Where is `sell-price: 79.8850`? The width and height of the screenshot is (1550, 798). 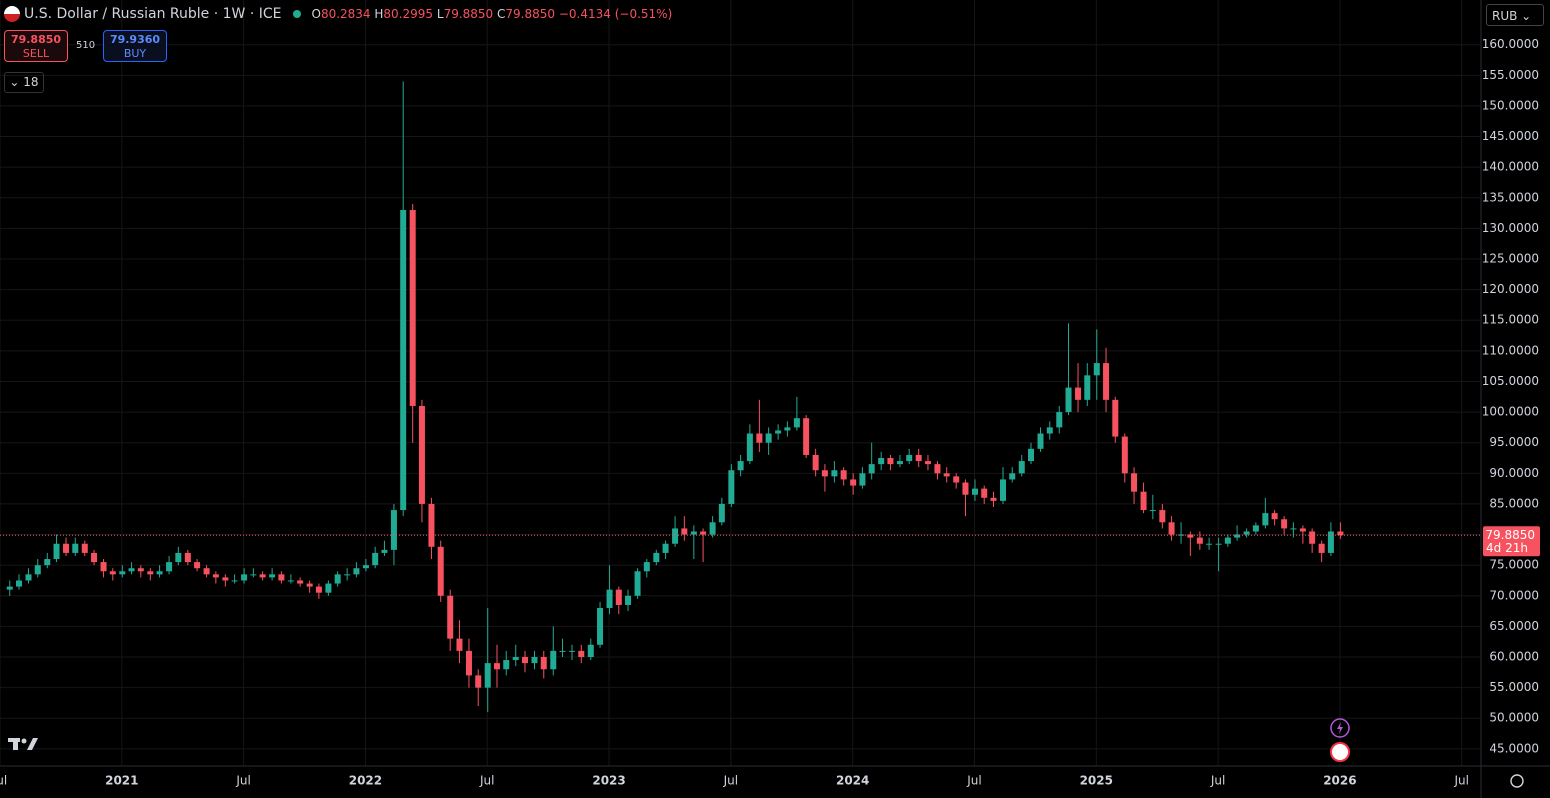 sell-price: 79.8850 is located at coordinates (36, 39).